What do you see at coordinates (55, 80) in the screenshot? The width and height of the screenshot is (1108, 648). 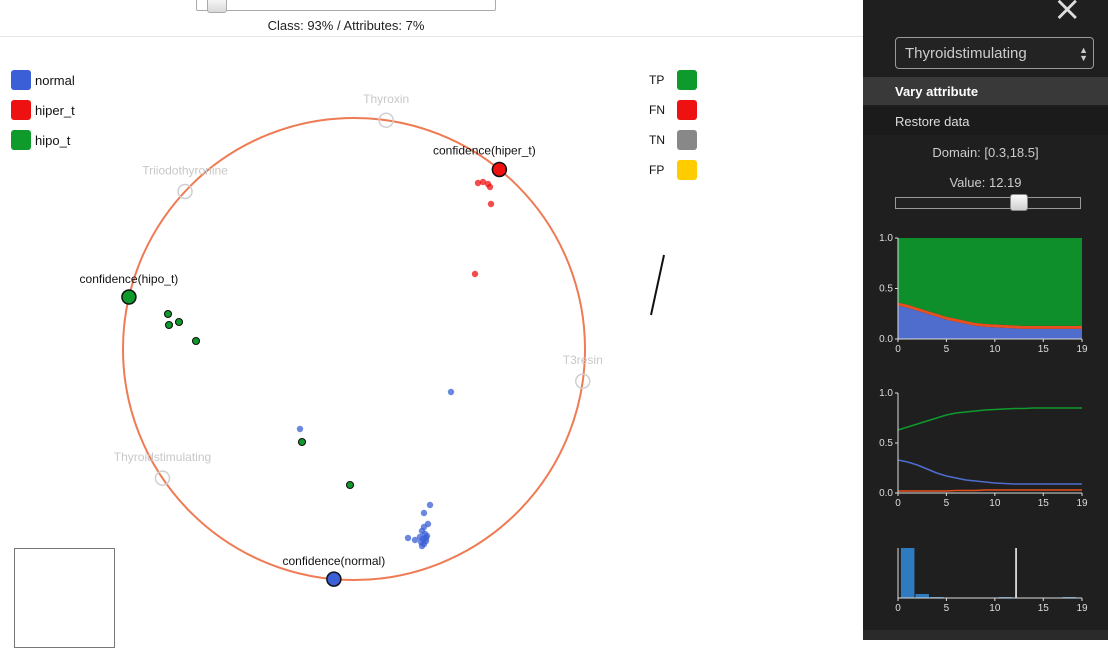 I see `legend-label-normal: normal` at bounding box center [55, 80].